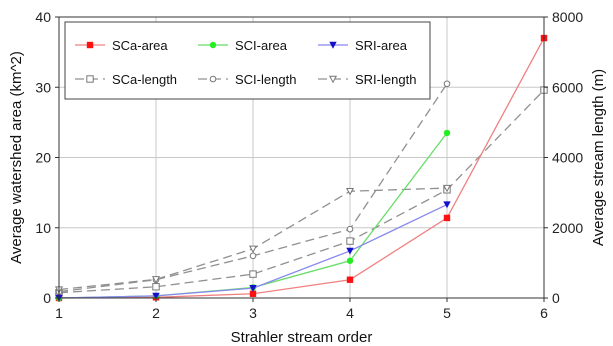 This screenshot has height=346, width=613. Describe the element at coordinates (265, 79) in the screenshot. I see `legend-label: SCI-length` at that location.